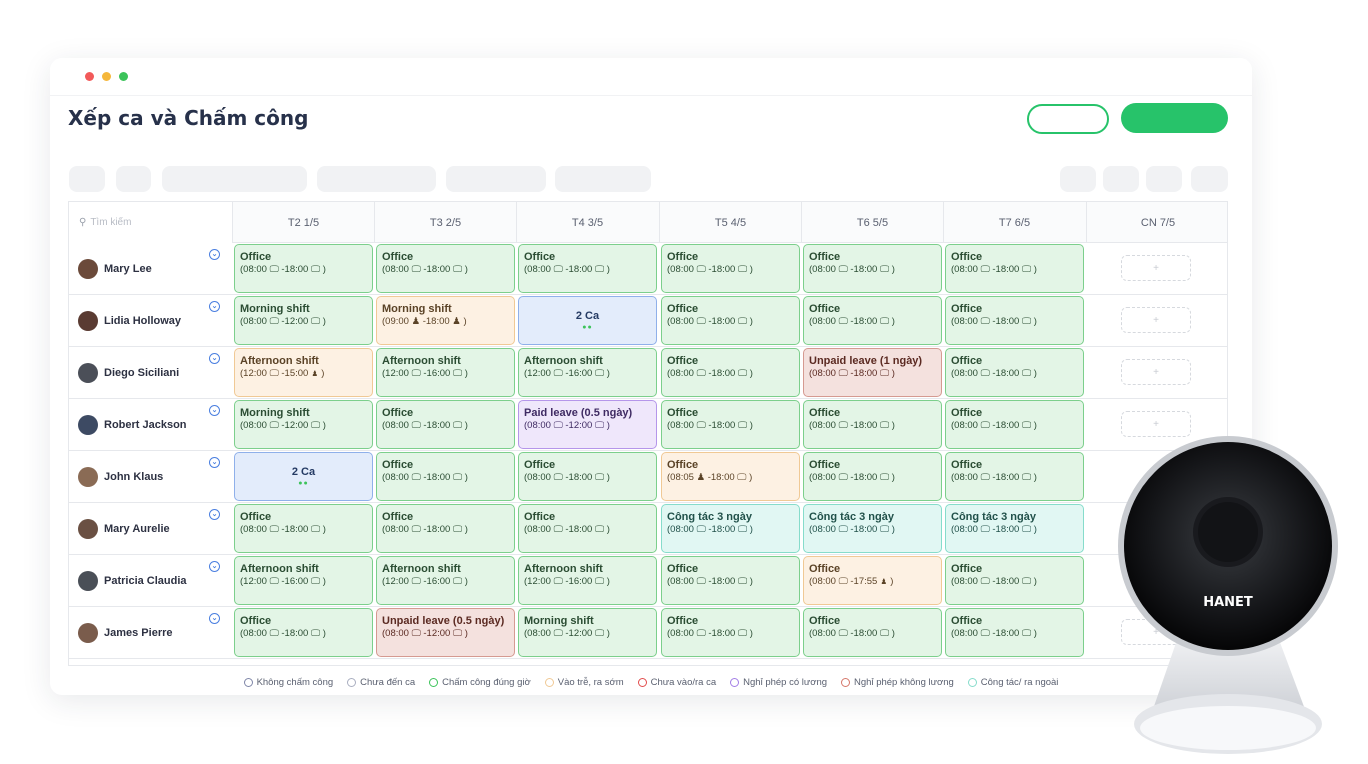 The image size is (1368, 764). I want to click on shift-cell: Office (08:05 ♟ -18:00 🖵 ), so click(730, 476).